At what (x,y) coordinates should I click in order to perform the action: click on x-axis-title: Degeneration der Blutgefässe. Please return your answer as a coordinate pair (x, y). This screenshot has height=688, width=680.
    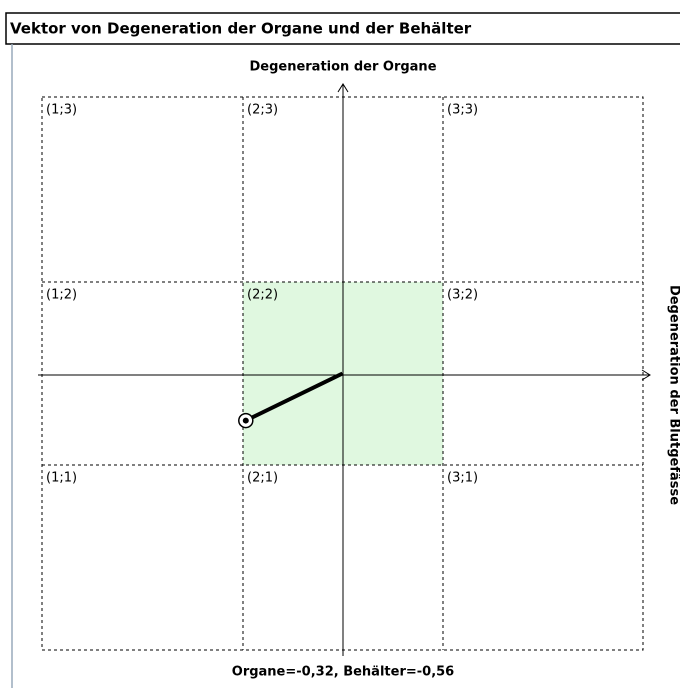
    Looking at the image, I should click on (673, 395).